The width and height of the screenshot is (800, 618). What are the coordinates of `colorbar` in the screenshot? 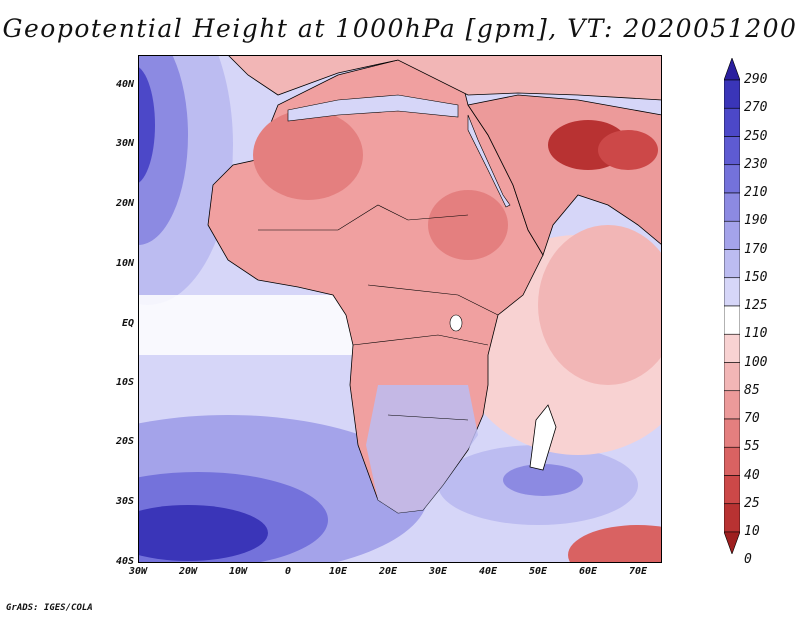 It's located at (732, 306).